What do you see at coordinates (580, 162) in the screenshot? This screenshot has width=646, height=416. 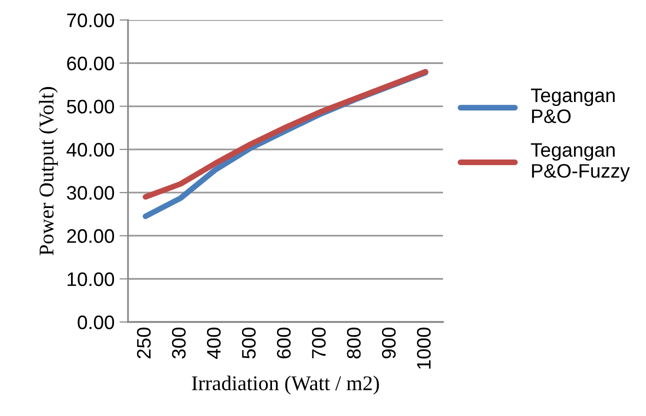 I see `legend-label: Tegangan P&O-Fuzzy` at bounding box center [580, 162].